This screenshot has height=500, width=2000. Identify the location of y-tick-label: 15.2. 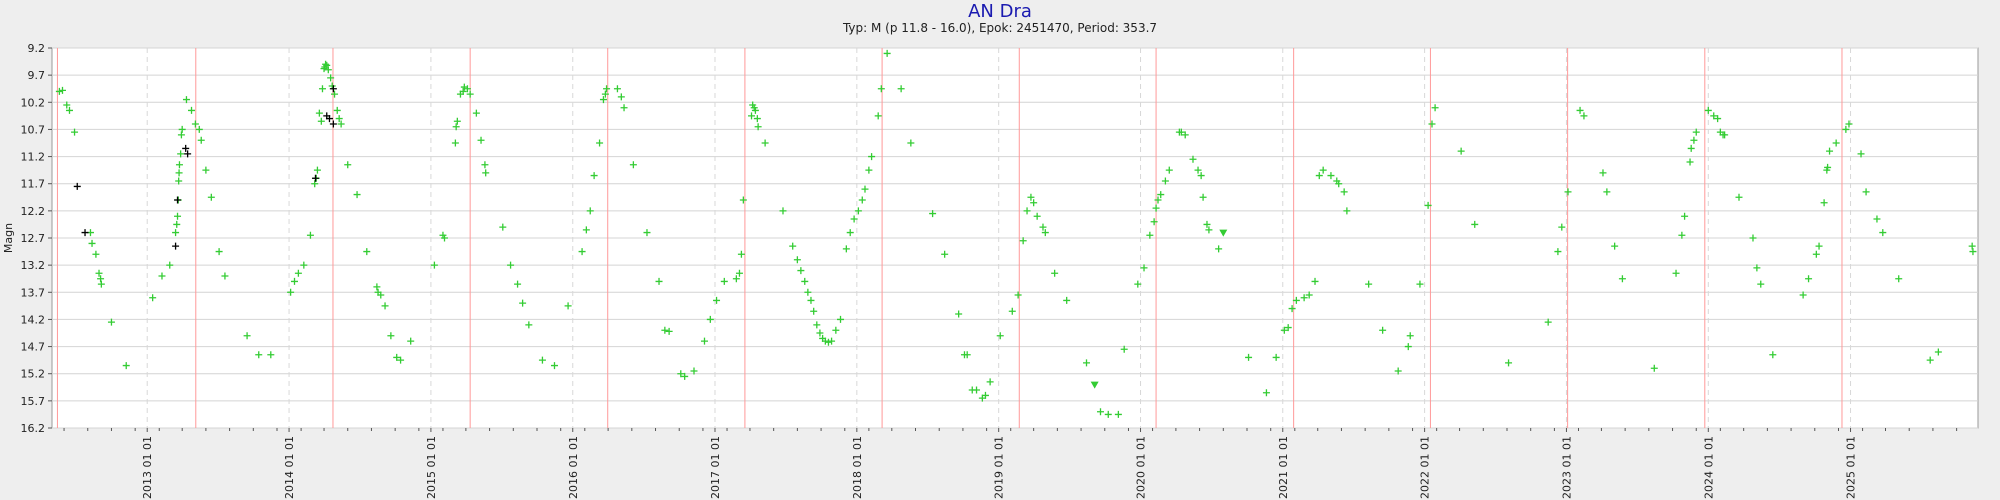
(33, 374).